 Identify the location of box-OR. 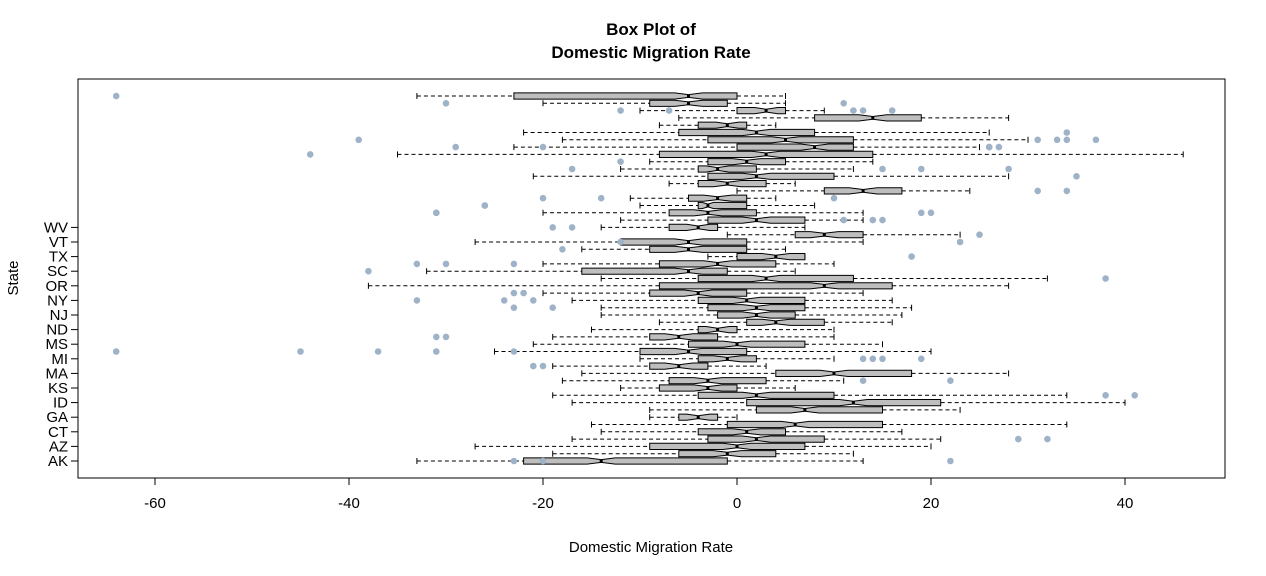
(688, 286).